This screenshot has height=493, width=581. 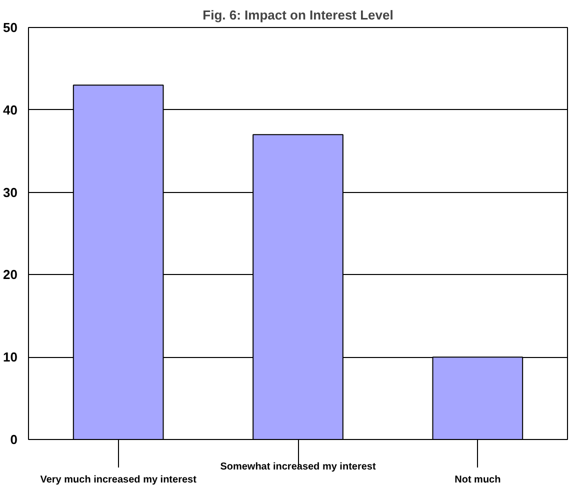 I want to click on y-tick-label: 10, so click(x=10, y=357).